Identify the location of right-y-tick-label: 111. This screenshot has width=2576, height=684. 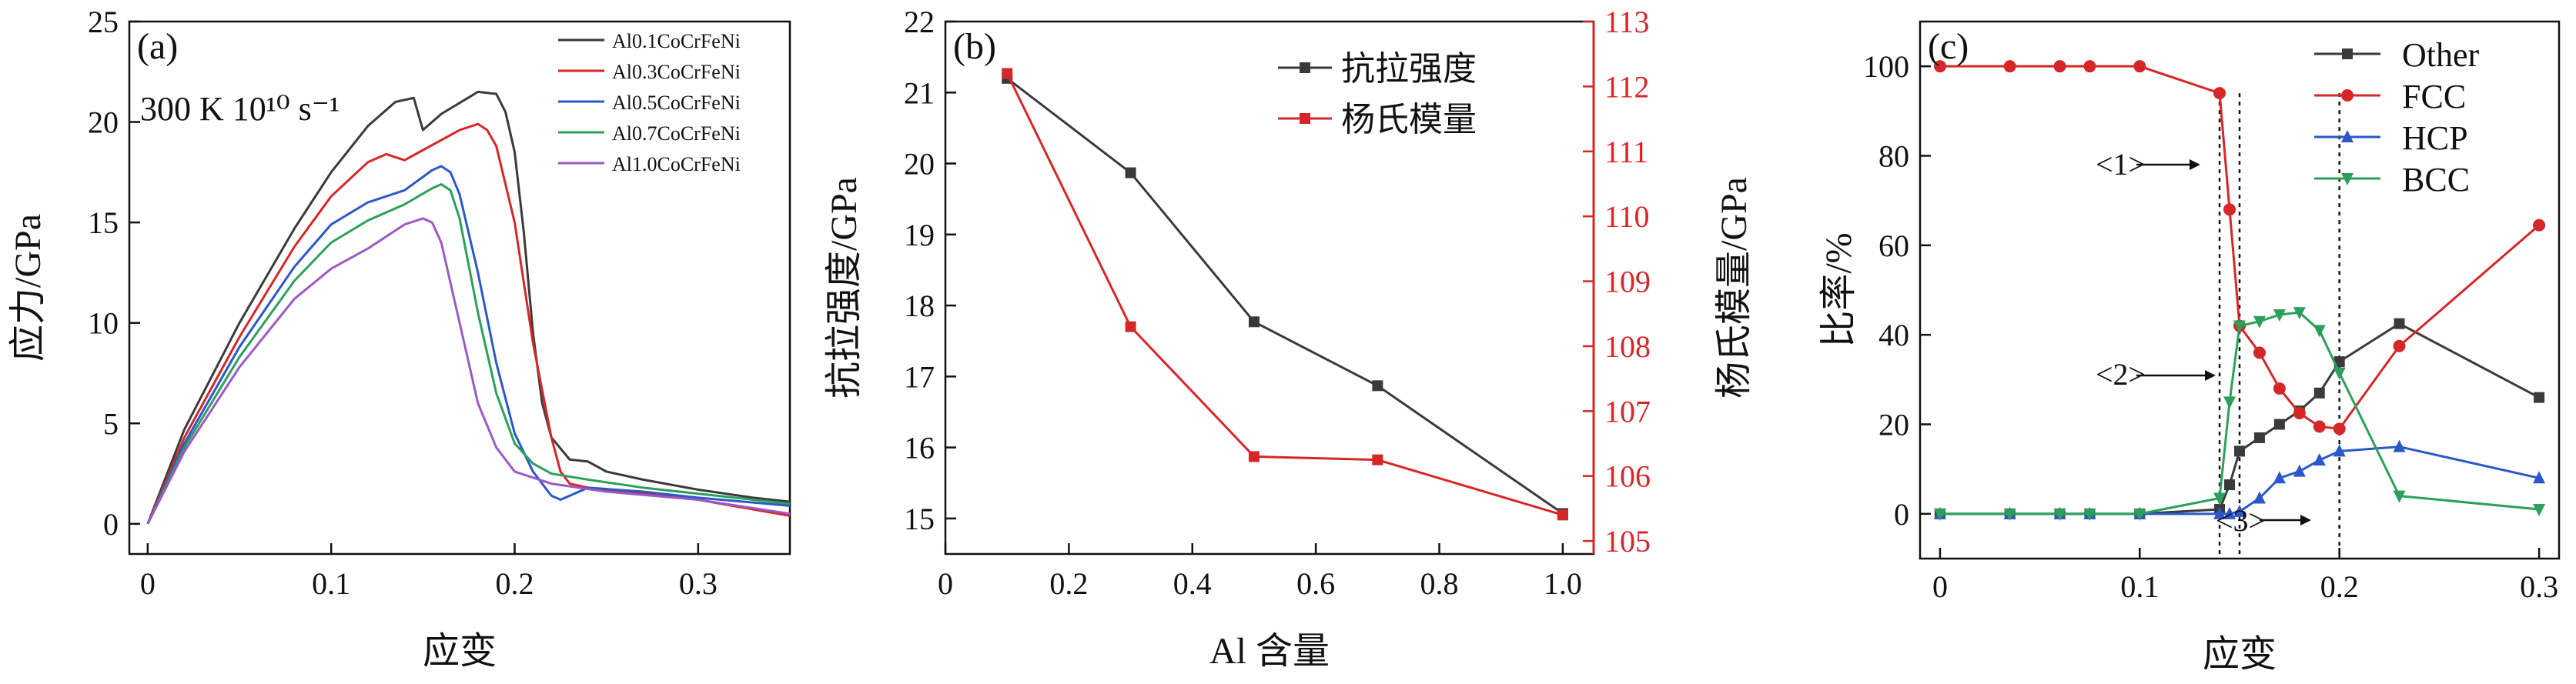
(1626, 152).